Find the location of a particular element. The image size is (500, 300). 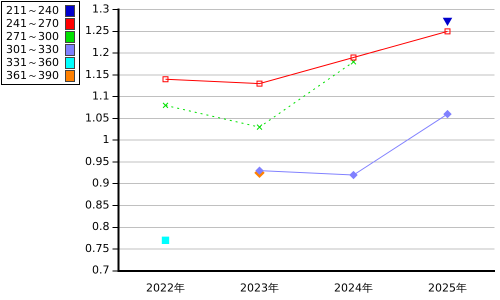

legend-label: 301～330 is located at coordinates (32, 49).